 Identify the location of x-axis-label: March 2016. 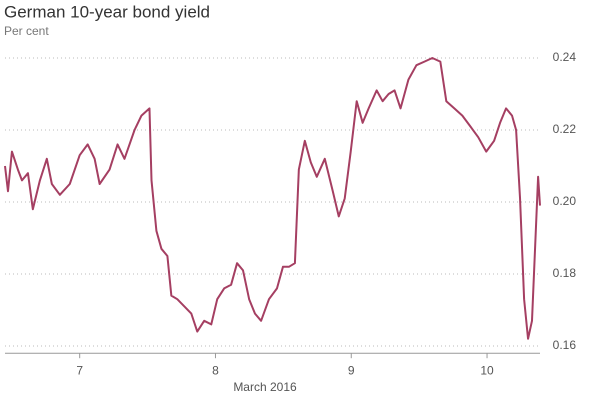
(265, 387).